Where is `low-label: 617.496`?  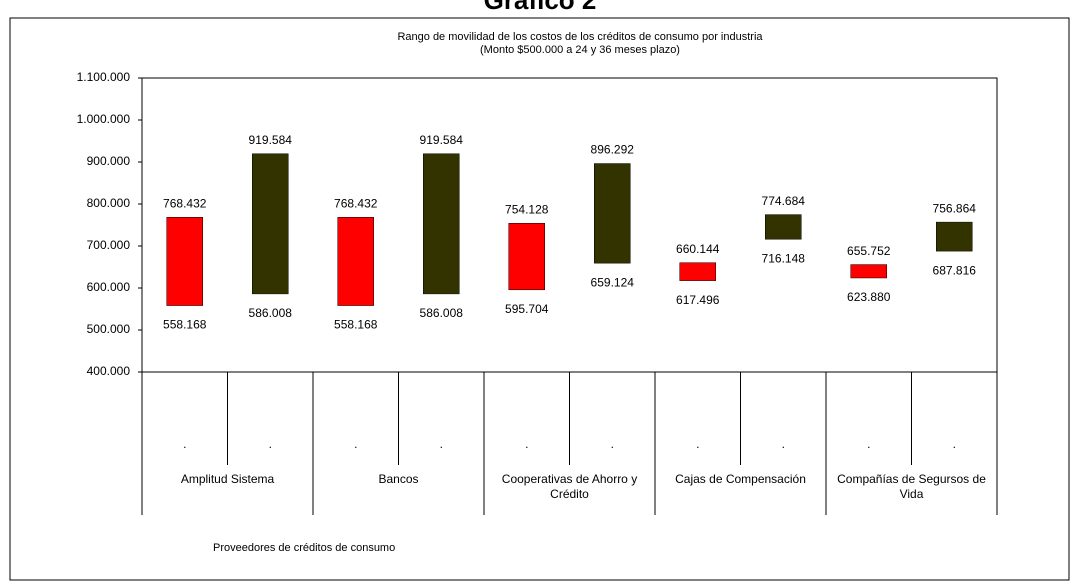
low-label: 617.496 is located at coordinates (698, 300).